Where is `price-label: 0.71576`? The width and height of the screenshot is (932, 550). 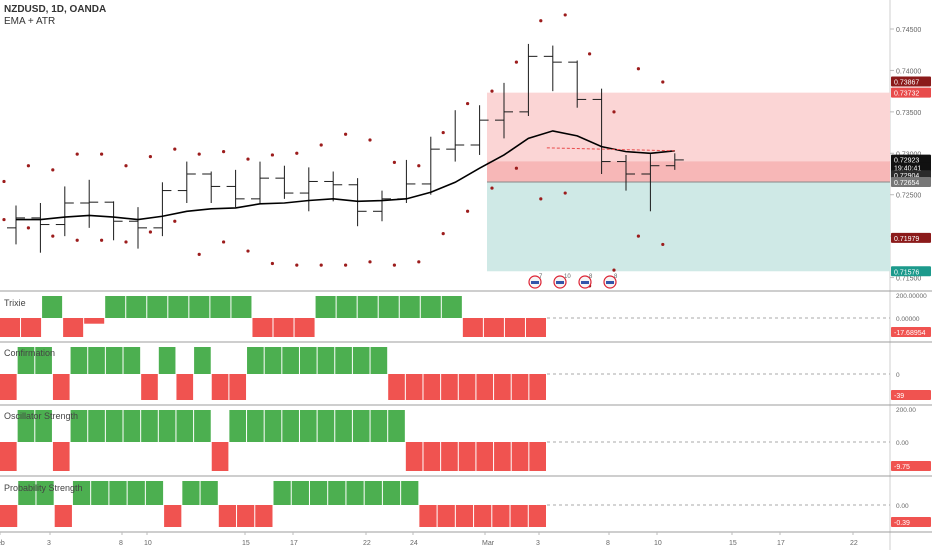
price-label: 0.71576 is located at coordinates (906, 272).